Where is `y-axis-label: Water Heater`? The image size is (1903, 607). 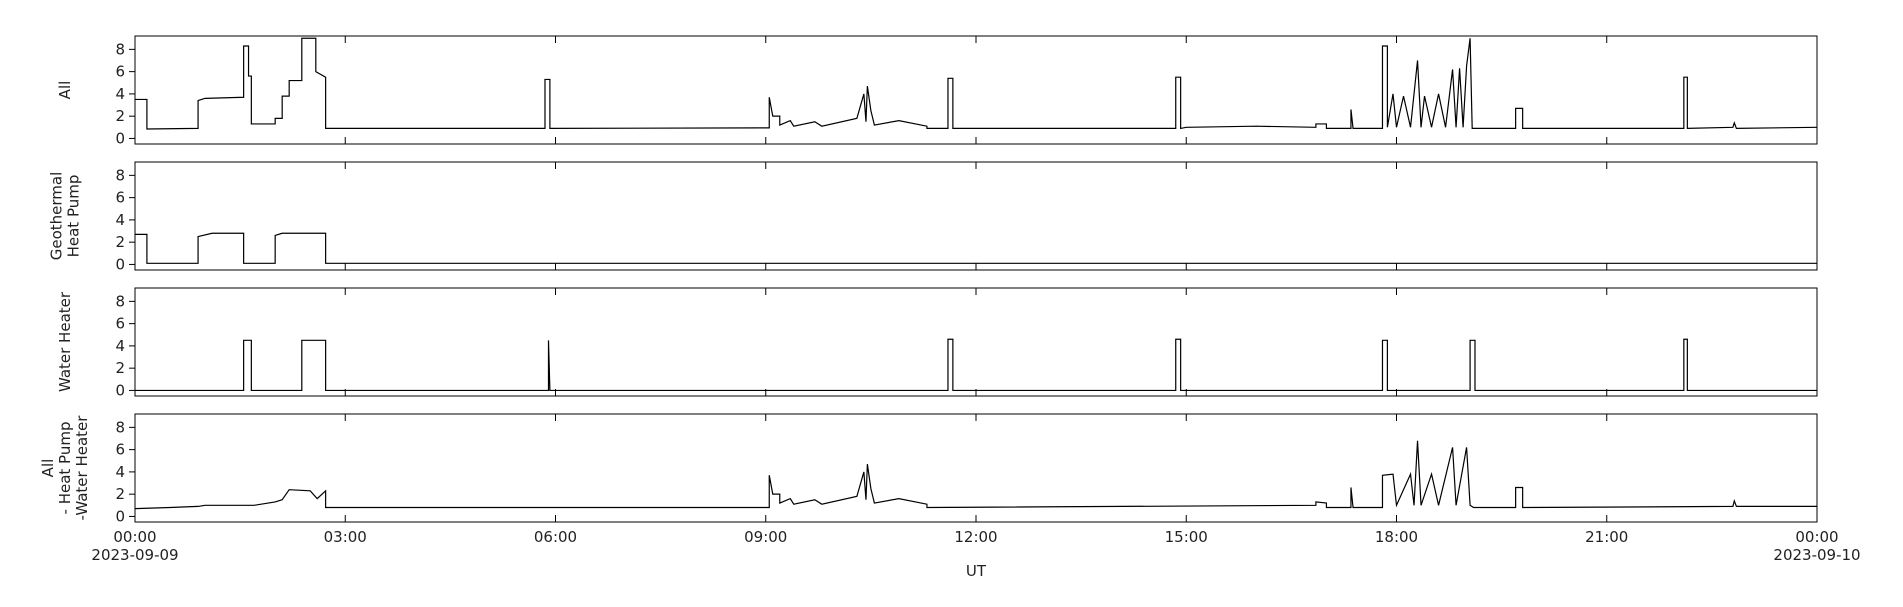
y-axis-label: Water Heater is located at coordinates (65, 341).